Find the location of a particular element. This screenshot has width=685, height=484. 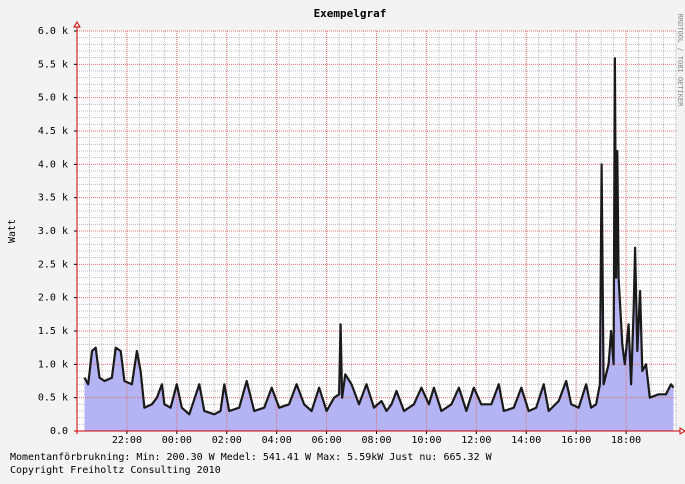

x-tick-label: 14:00 is located at coordinates (526, 440).